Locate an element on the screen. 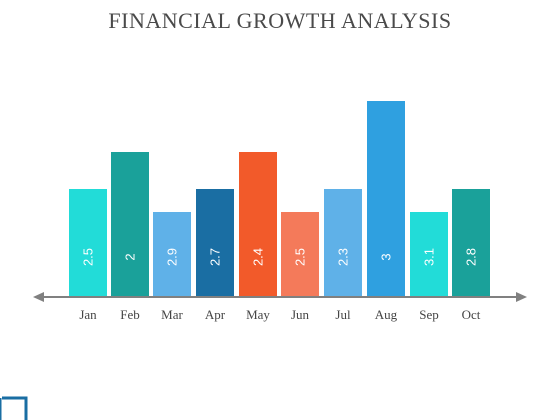 This screenshot has width=560, height=420. data-label-jun: 2.5 is located at coordinates (300, 257).